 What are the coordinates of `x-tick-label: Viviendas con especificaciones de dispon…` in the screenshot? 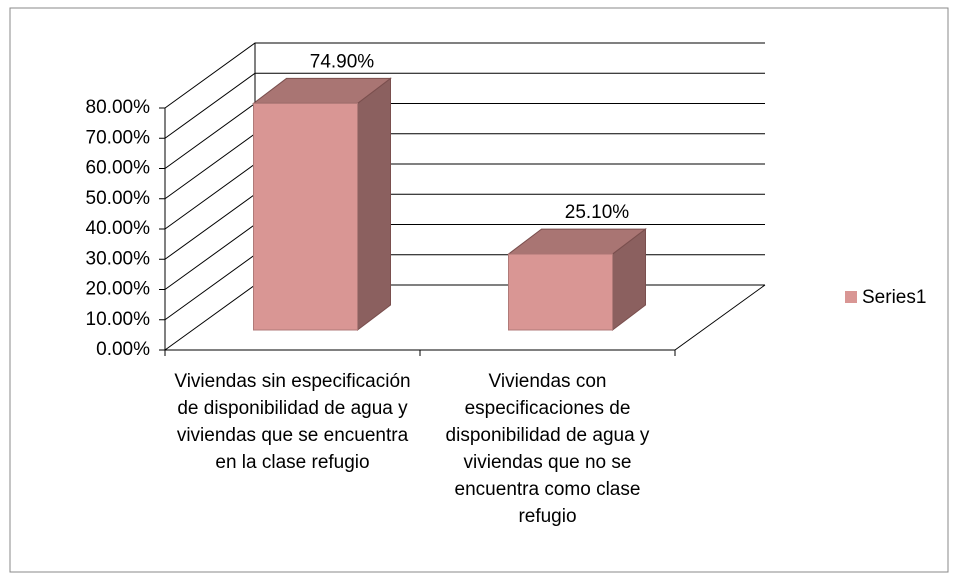 It's located at (547, 449).